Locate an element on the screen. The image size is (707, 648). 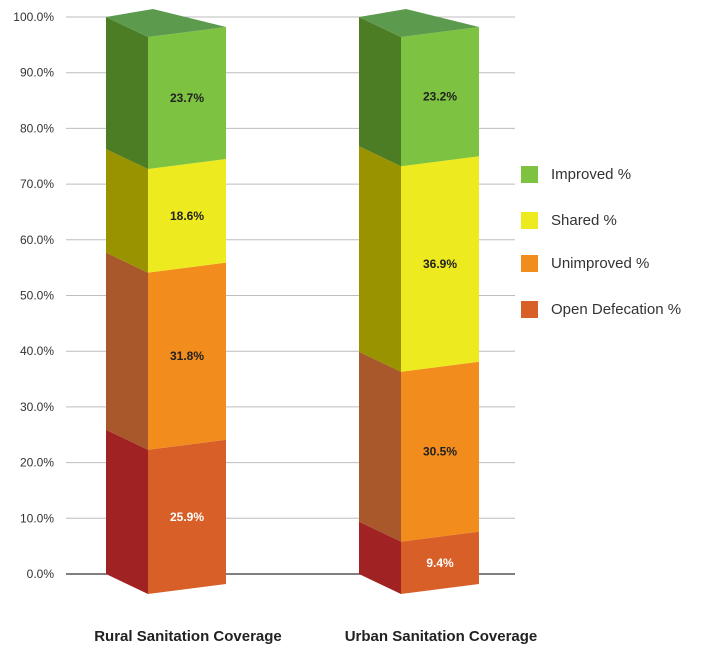
legend-item: Unimproved % is located at coordinates (601, 263).